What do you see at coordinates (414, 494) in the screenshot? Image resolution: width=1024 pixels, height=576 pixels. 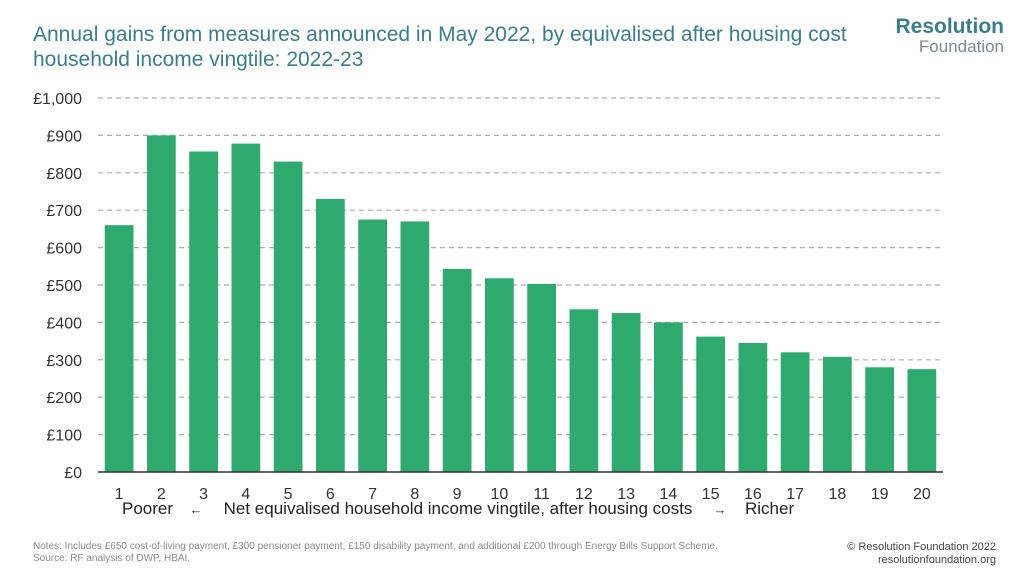 I see `x-tick-label: 8` at bounding box center [414, 494].